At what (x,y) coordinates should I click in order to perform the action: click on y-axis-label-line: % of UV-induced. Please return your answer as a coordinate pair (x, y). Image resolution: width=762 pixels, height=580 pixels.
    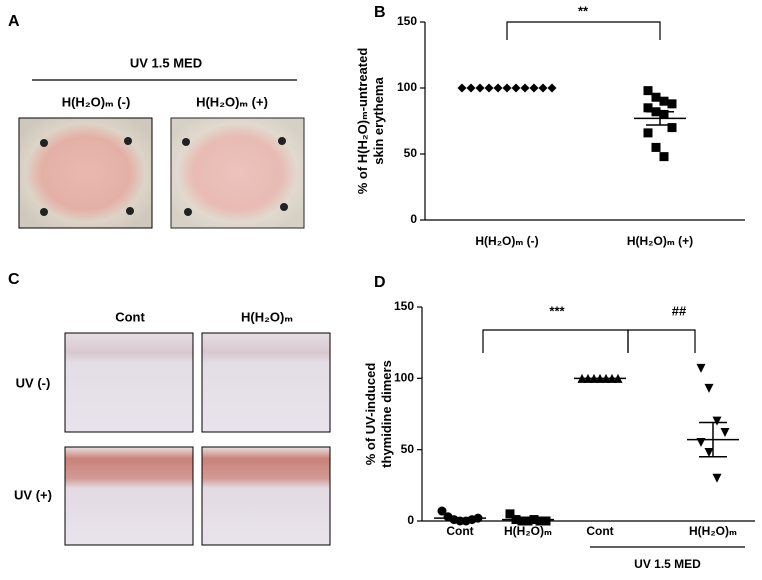
    Looking at the image, I should click on (370, 414).